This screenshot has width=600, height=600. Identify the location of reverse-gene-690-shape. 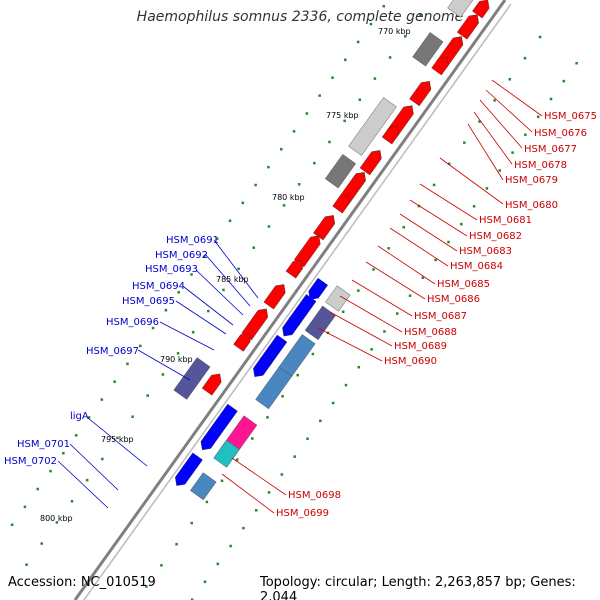
(242, 342).